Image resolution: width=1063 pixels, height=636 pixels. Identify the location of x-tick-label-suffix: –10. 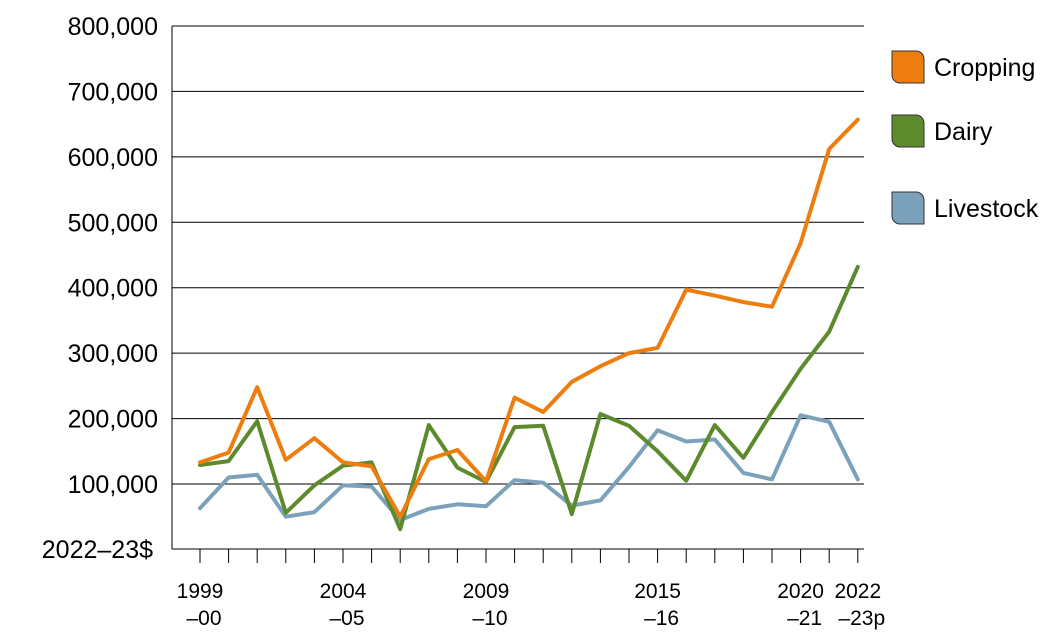
(489, 618).